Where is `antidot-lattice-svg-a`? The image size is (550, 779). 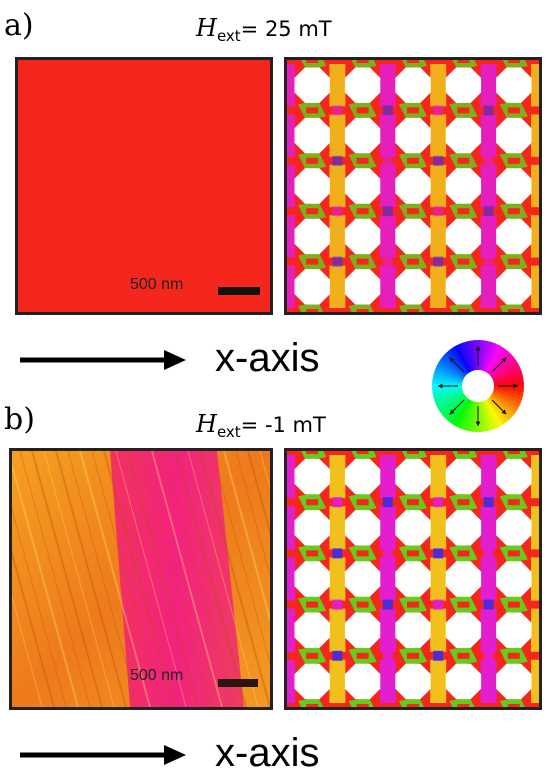 antidot-lattice-svg-a is located at coordinates (413, 186).